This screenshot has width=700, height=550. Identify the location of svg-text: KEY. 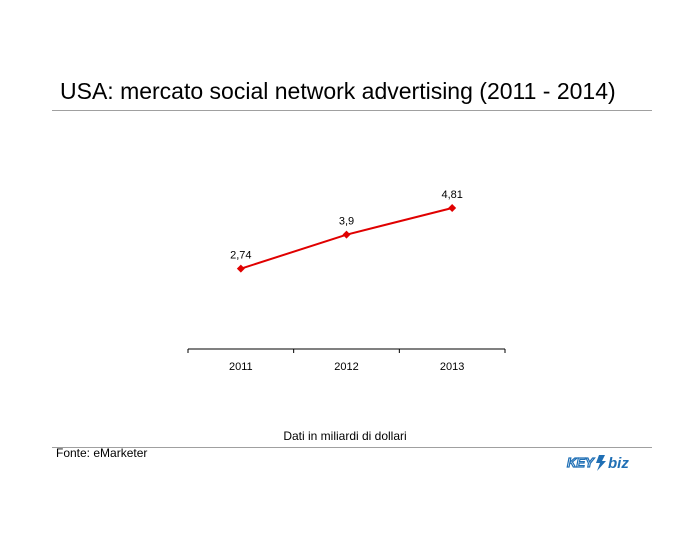
(581, 462).